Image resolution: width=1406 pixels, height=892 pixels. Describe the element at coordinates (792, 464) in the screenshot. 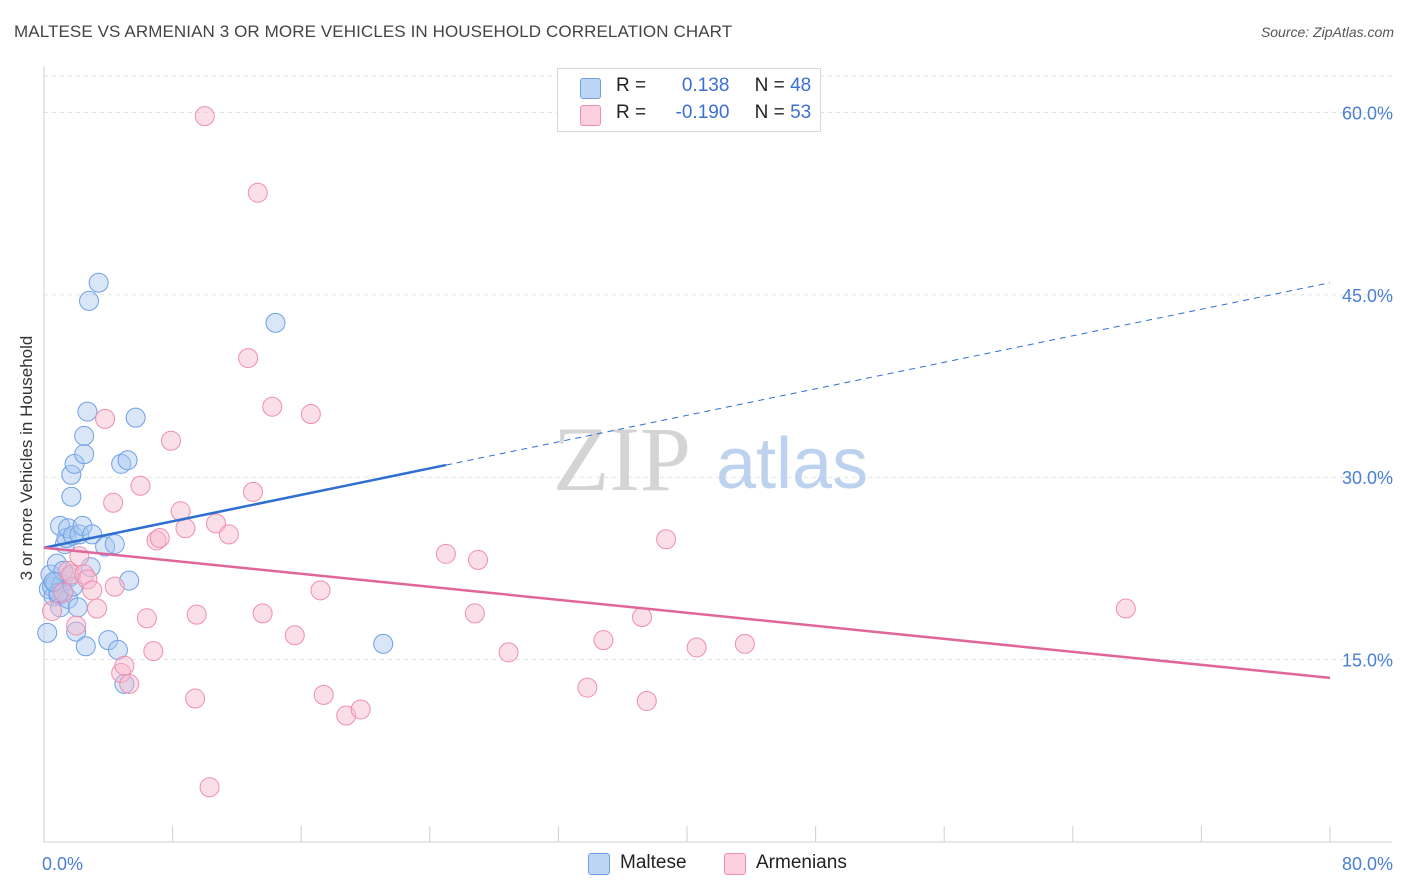

I see `watermark-atlas: atlas` at that location.